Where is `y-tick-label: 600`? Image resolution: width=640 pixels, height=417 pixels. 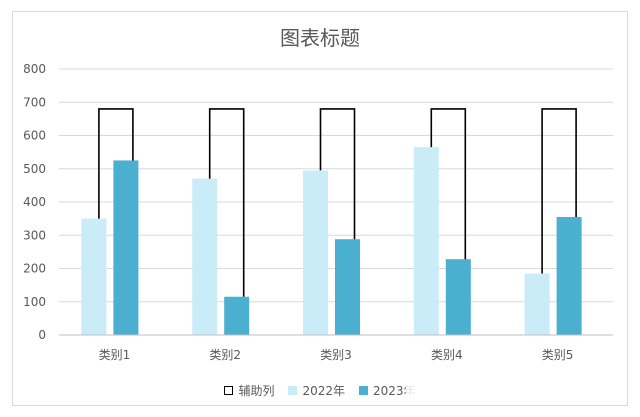 y-tick-label: 600 is located at coordinates (34, 136).